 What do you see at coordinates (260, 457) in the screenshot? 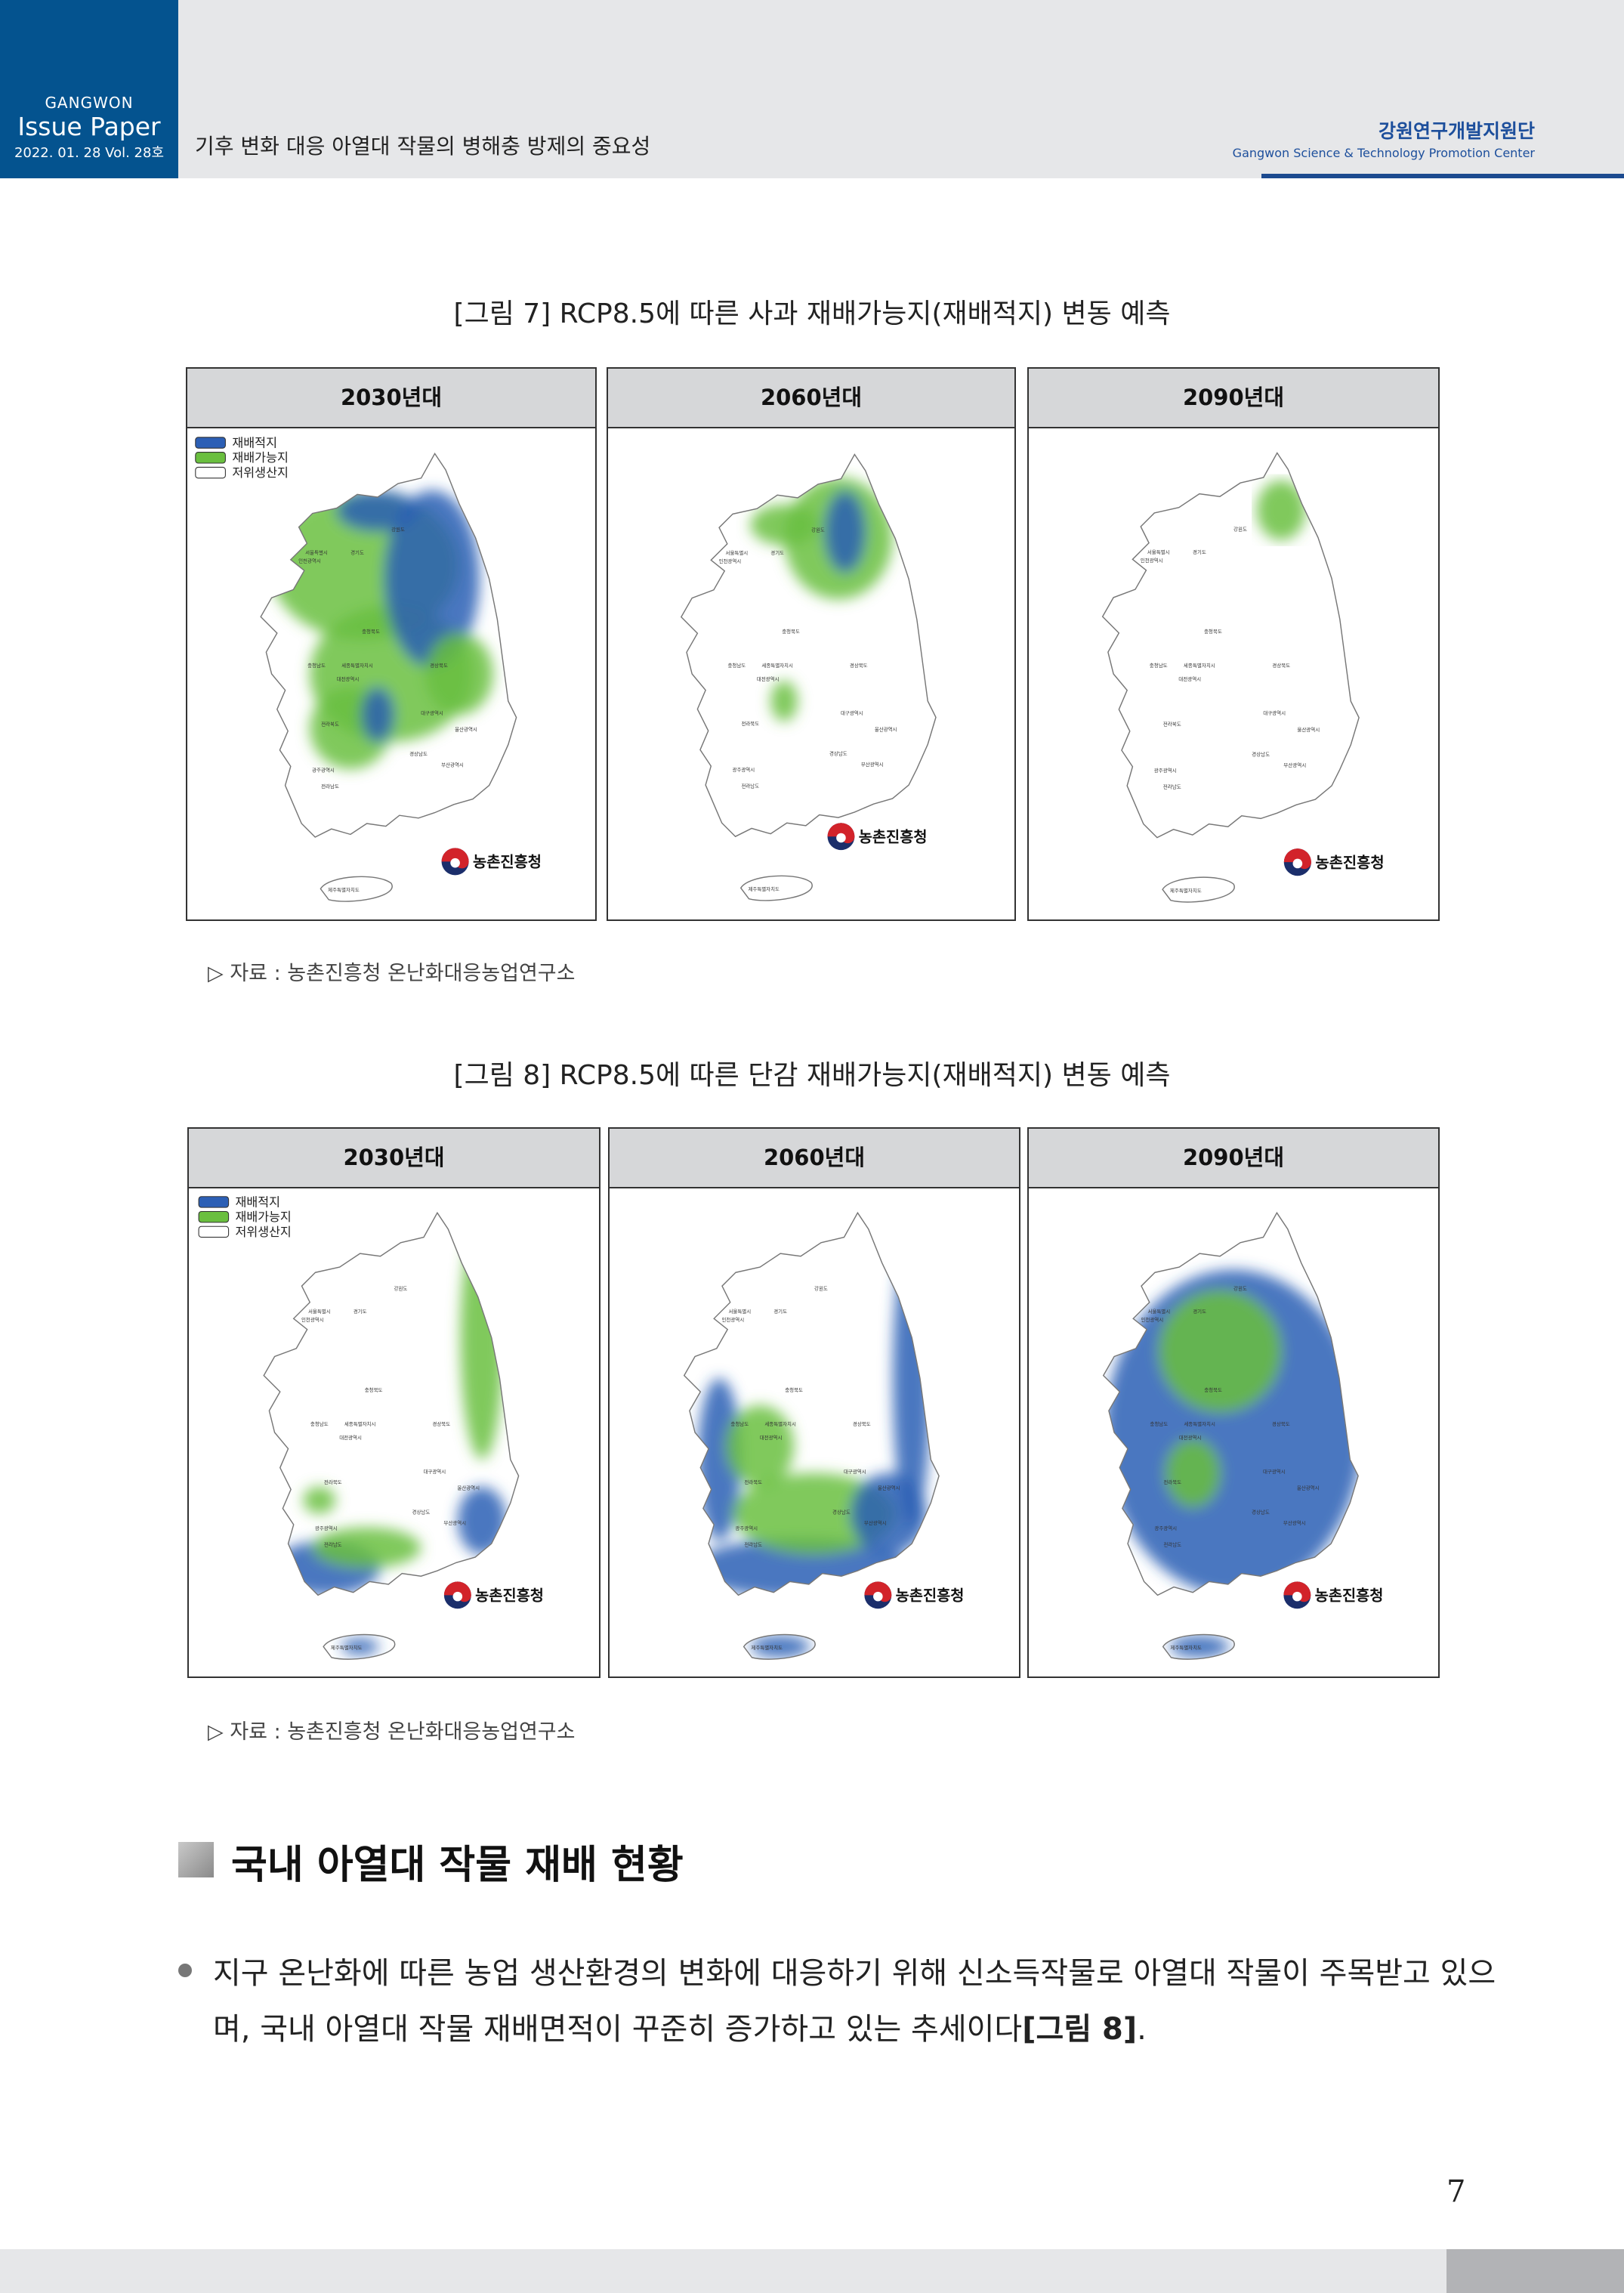
I see `legend-label: 재배가능지` at bounding box center [260, 457].